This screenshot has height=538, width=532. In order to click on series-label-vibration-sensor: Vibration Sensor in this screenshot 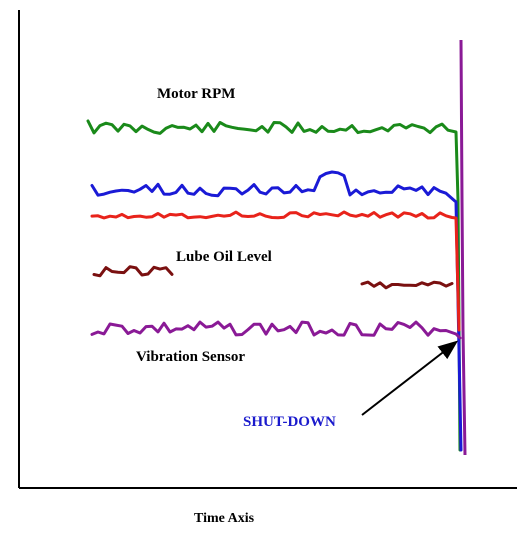, I will do `click(191, 357)`.